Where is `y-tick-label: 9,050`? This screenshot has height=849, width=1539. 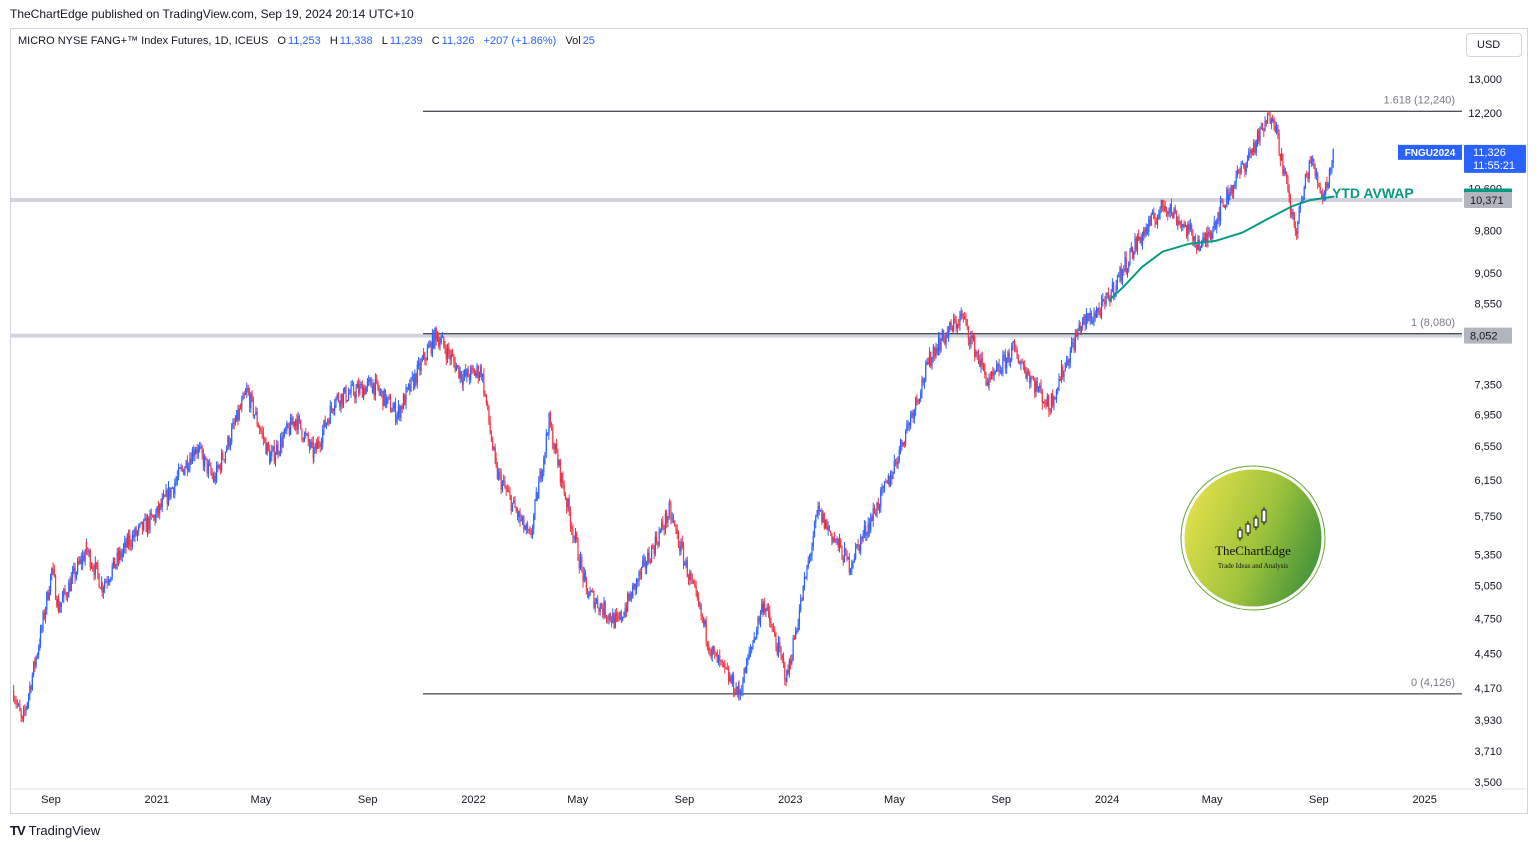 y-tick-label: 9,050 is located at coordinates (1488, 274).